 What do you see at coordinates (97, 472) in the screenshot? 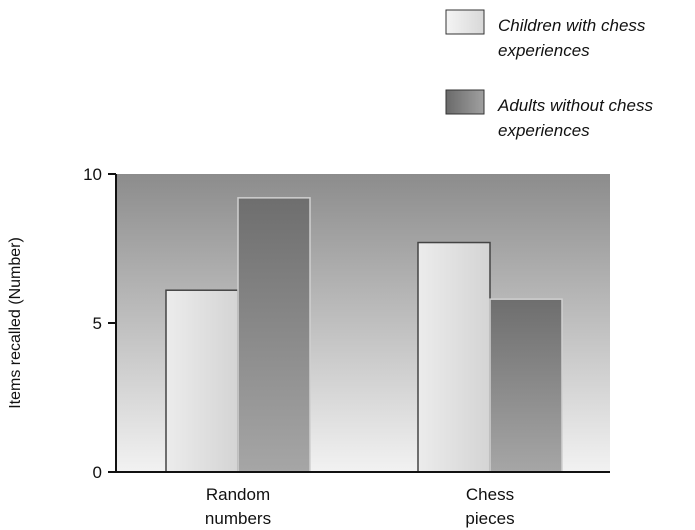
I see `y-tick-label: 0` at bounding box center [97, 472].